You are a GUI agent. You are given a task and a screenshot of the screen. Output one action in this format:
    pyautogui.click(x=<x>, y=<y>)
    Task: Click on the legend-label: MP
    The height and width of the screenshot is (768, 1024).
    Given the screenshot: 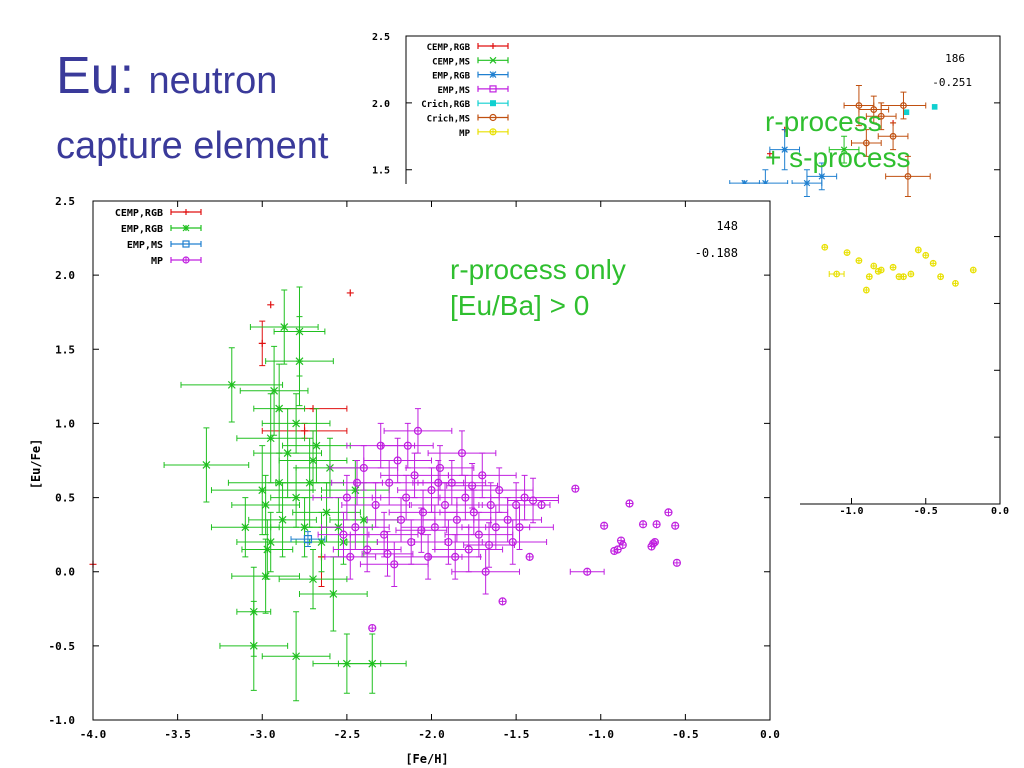 What is the action you would take?
    pyautogui.click(x=157, y=261)
    